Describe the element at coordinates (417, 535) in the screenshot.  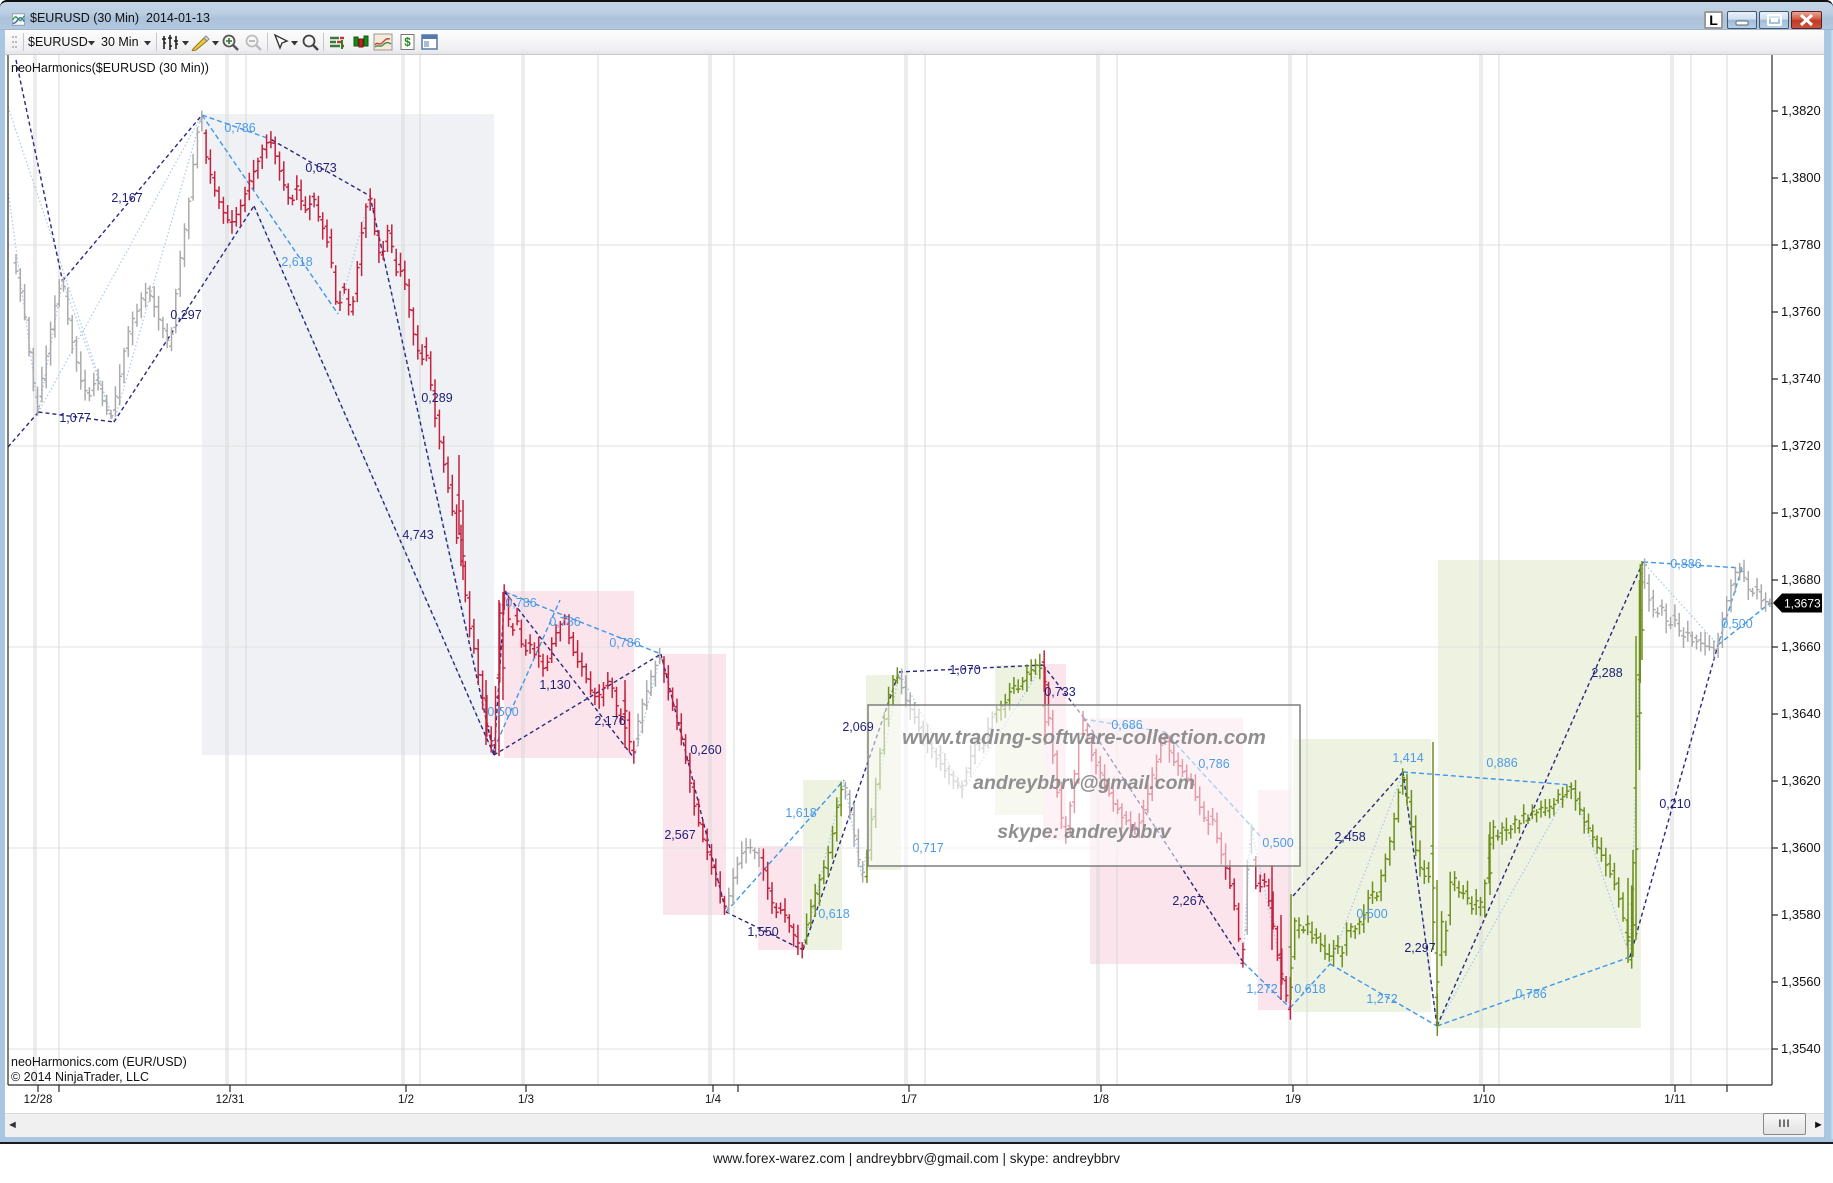
I see `svg-text: 4,743` at that location.